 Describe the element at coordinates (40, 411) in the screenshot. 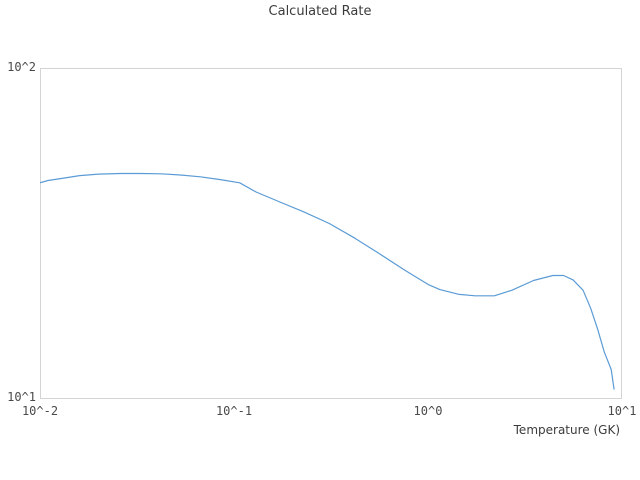

I see `x-tick-label: 10^-2` at that location.